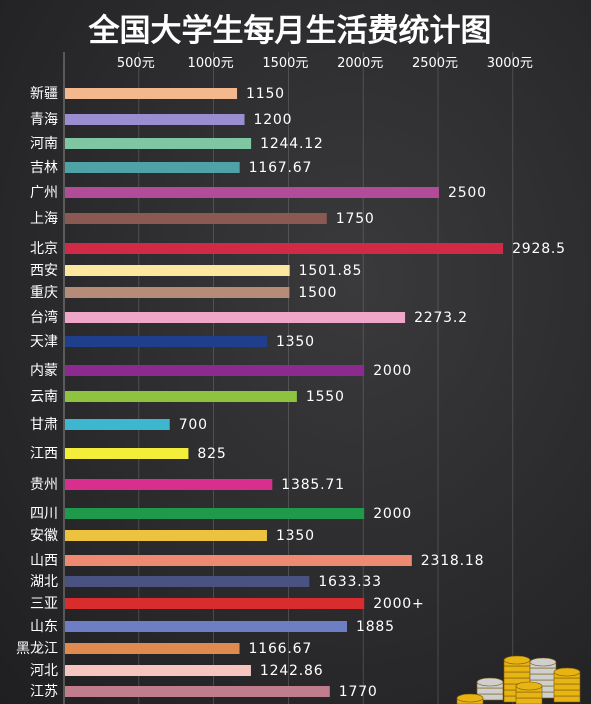  Describe the element at coordinates (44, 536) in the screenshot. I see `category-label: 安徽` at that location.